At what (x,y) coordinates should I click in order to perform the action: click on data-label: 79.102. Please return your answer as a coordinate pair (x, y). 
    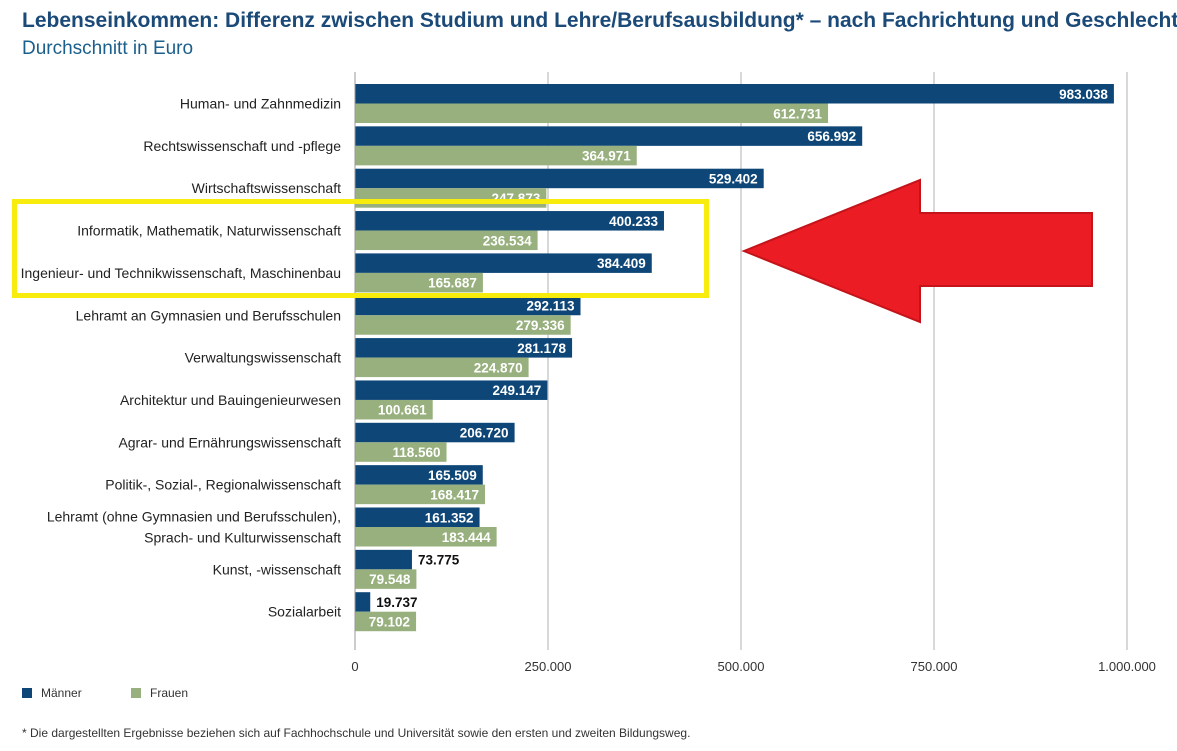
    Looking at the image, I should click on (389, 621).